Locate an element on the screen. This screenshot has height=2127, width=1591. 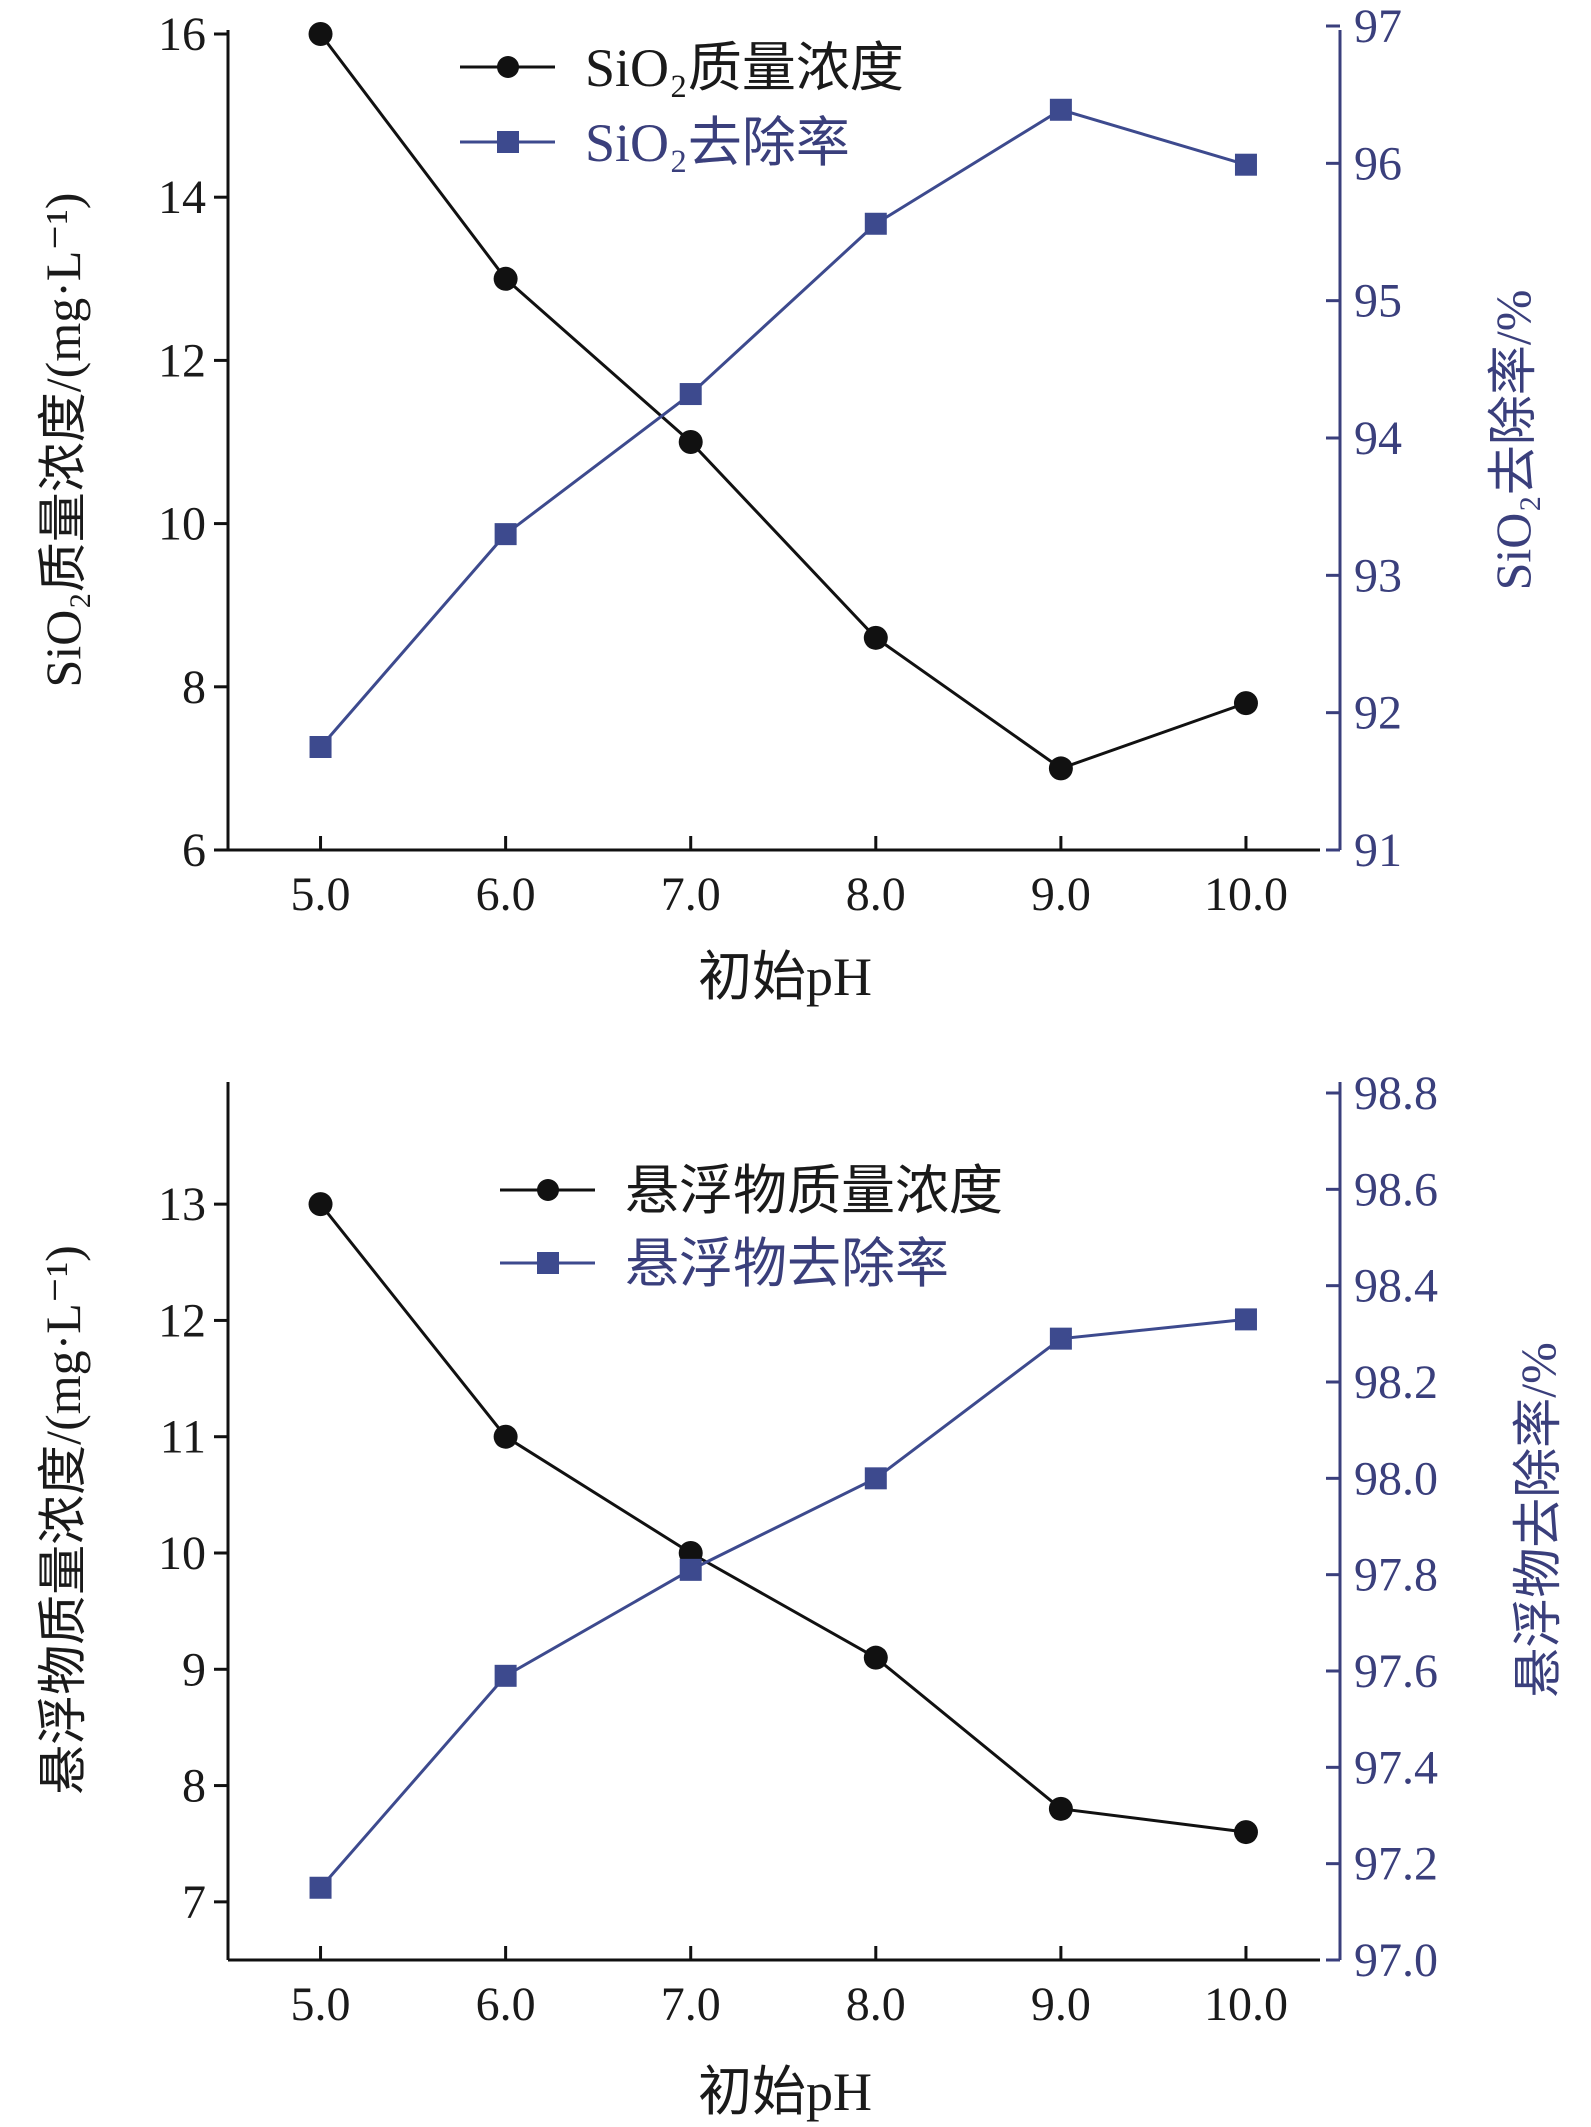
right-tick-label: 97 is located at coordinates (1378, 26).